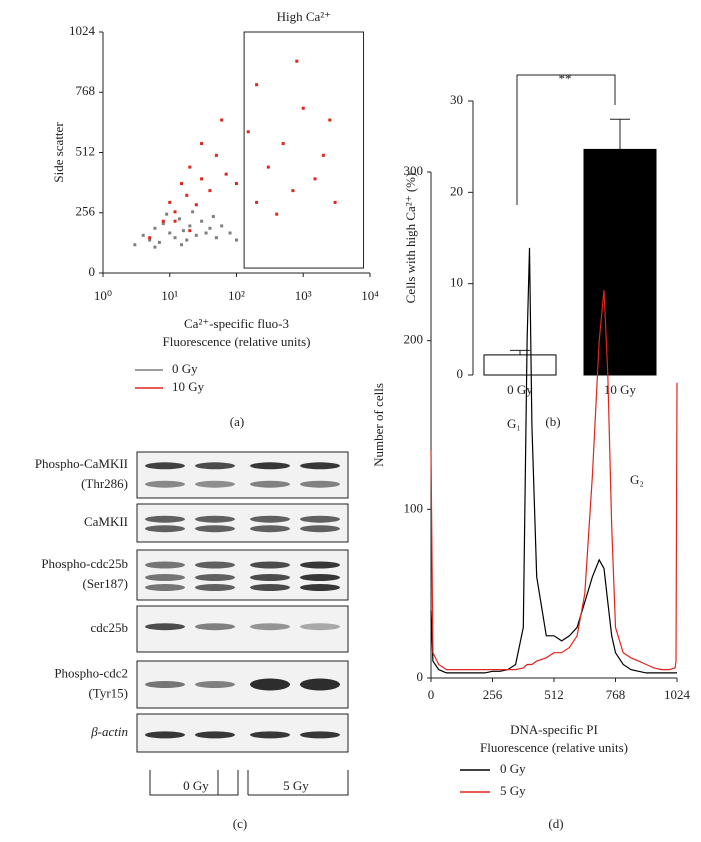 This screenshot has height=842, width=701. What do you see at coordinates (303, 295) in the screenshot?
I see `x-tick-label: 10³` at bounding box center [303, 295].